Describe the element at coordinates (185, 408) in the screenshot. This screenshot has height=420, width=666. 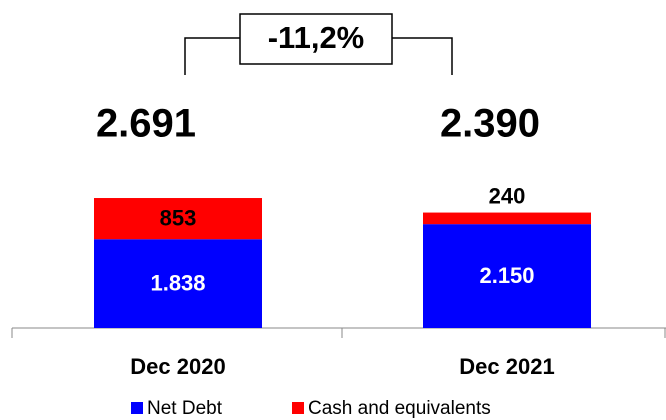
I see `legend-label: Net Debt` at that location.